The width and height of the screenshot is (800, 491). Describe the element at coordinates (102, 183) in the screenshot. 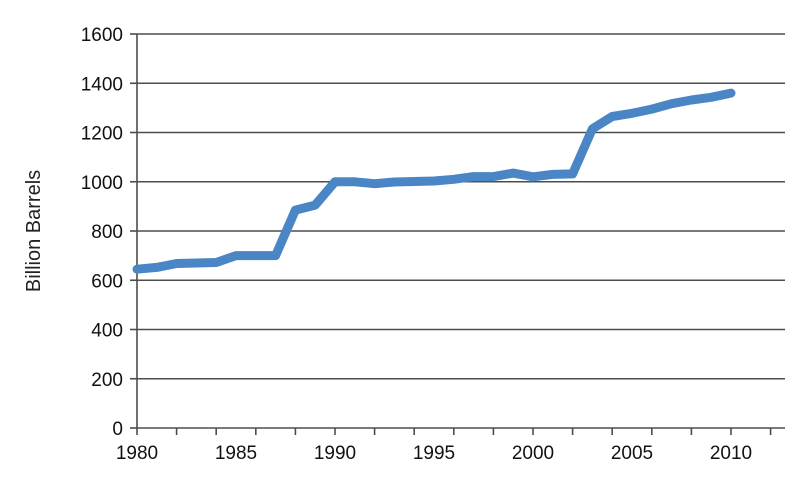

I see `y-tick-label: 1000` at that location.